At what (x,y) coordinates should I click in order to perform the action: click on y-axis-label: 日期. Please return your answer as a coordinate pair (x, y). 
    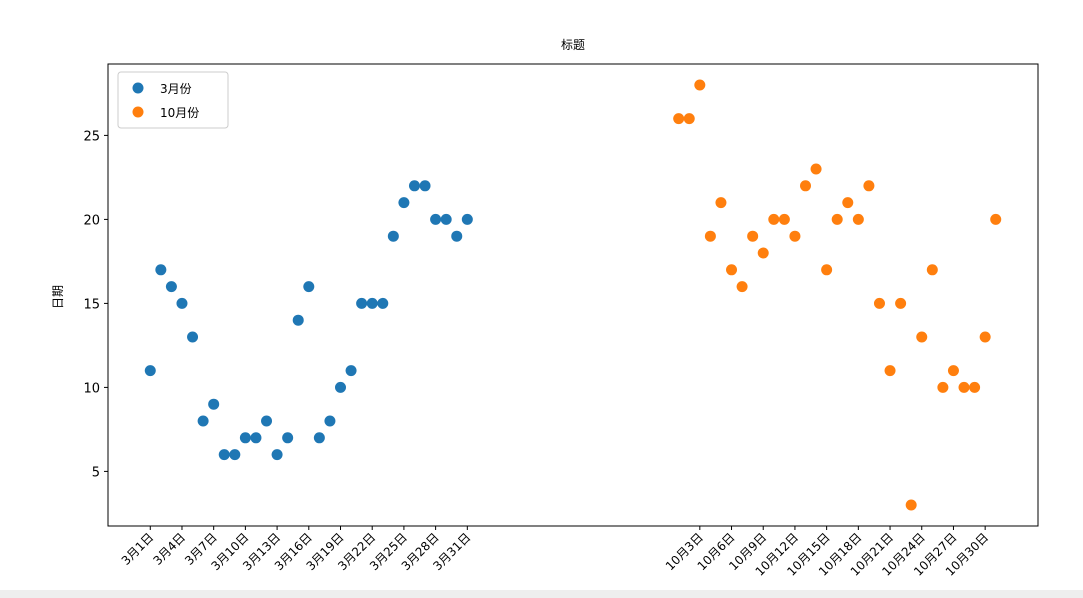
    Looking at the image, I should click on (58, 297).